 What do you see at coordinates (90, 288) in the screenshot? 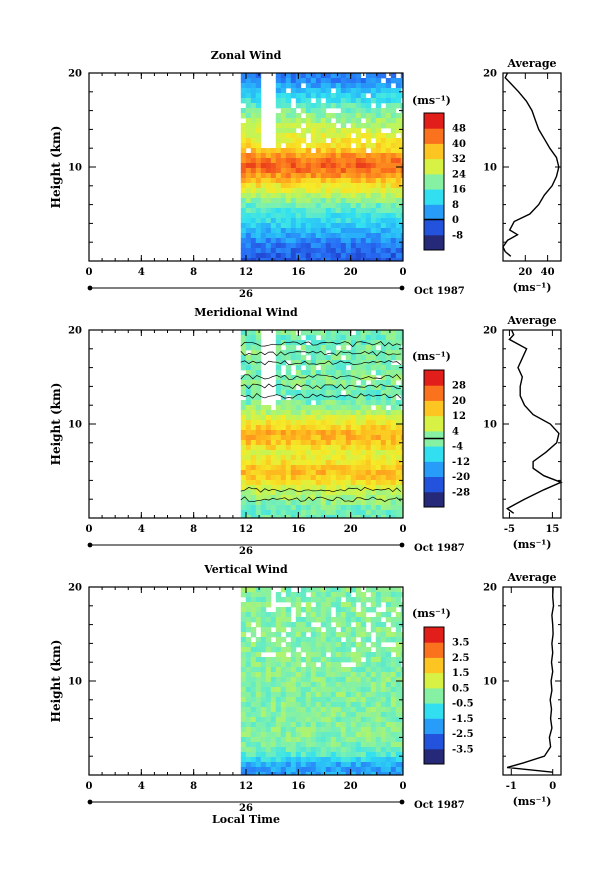
I see `day-bar-start` at bounding box center [90, 288].